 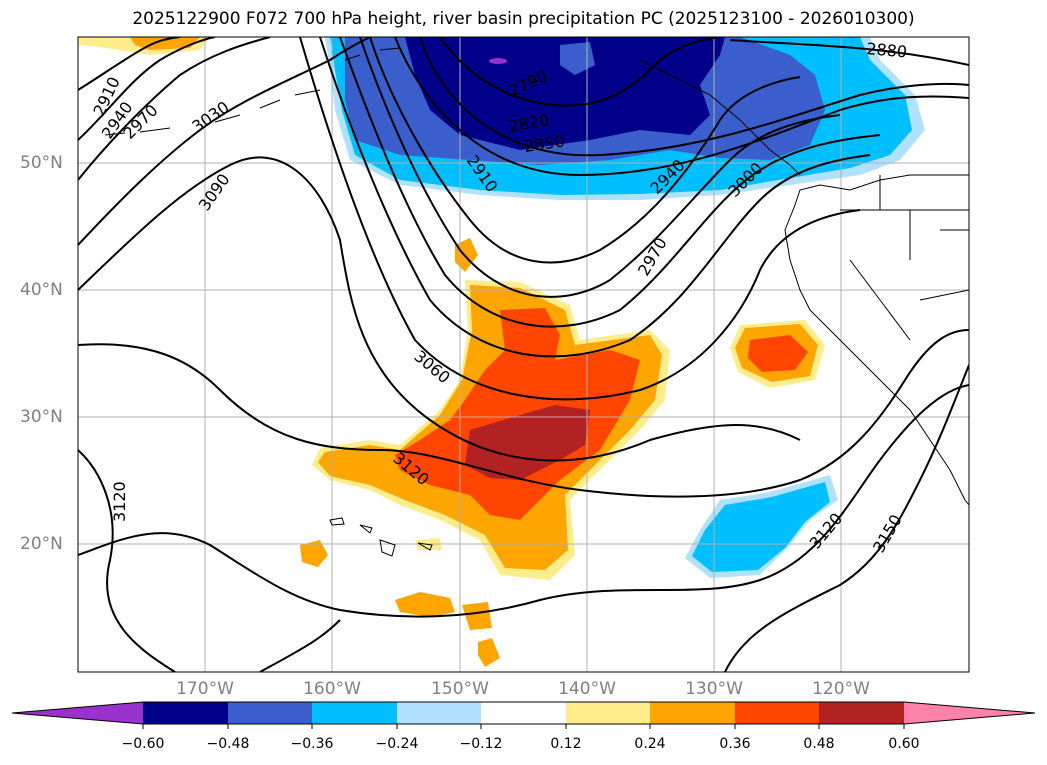 I want to click on contour-label: 2970, so click(x=652, y=256).